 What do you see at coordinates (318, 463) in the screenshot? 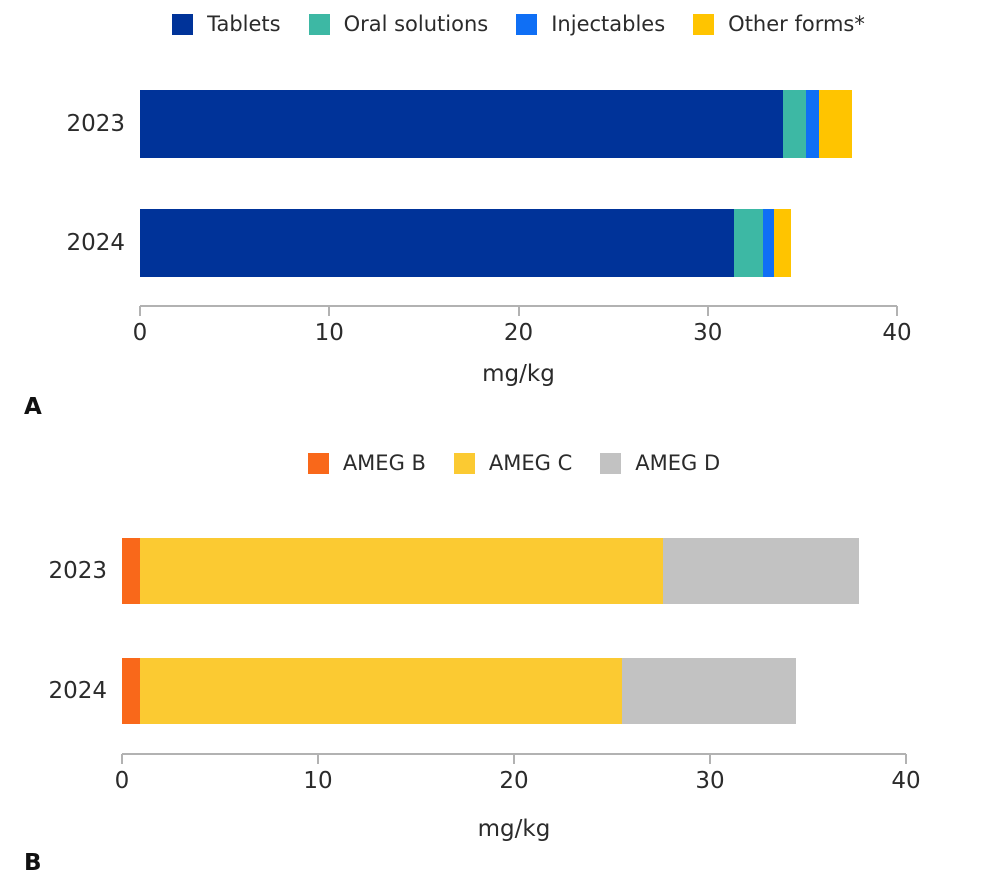
I see `legend-swatch-ameg-b` at bounding box center [318, 463].